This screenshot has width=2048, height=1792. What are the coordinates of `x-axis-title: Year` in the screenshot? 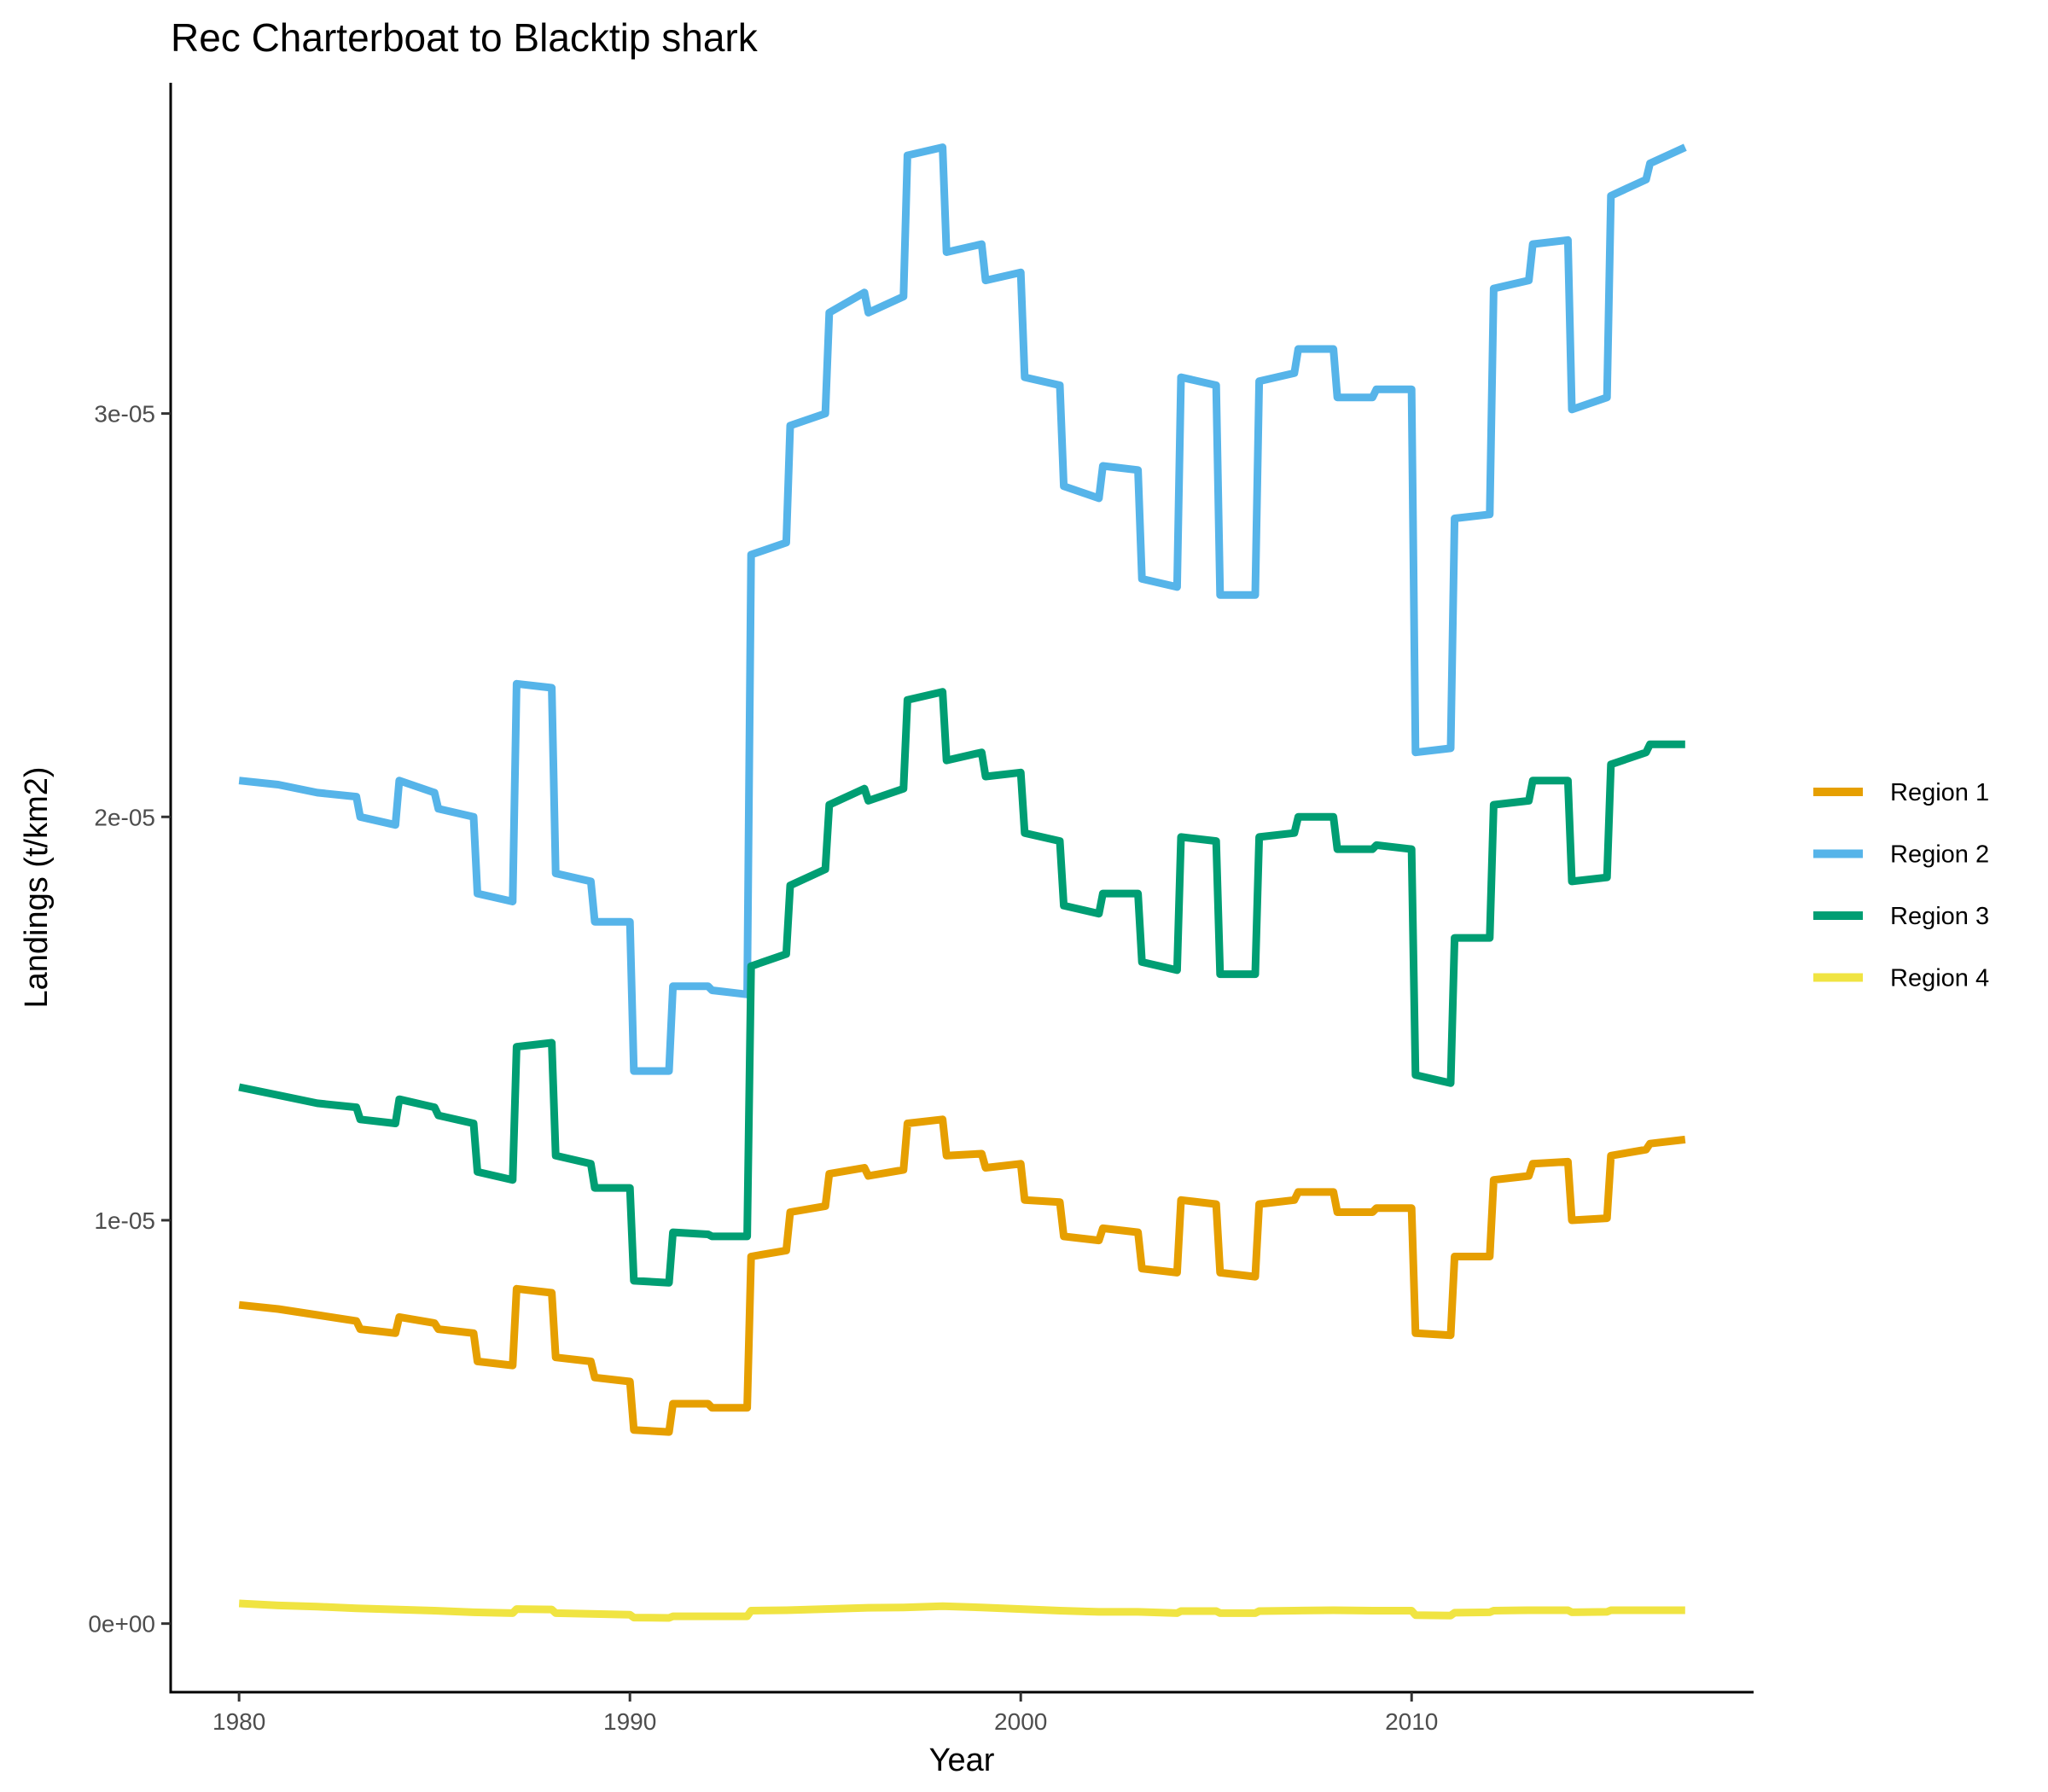 It's located at (962, 1760).